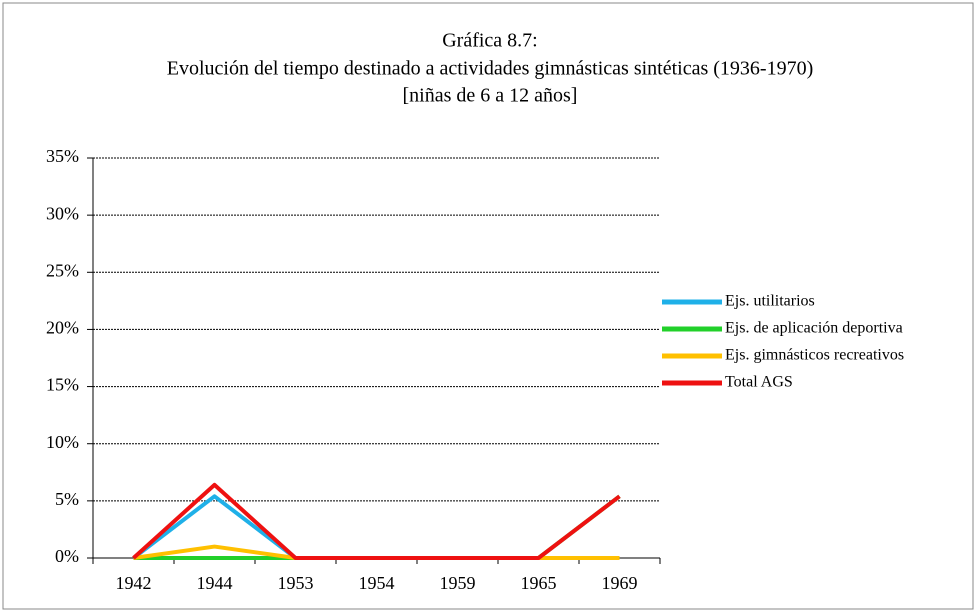 The width and height of the screenshot is (976, 613). What do you see at coordinates (62, 328) in the screenshot?
I see `y-tick-label: 20%` at bounding box center [62, 328].